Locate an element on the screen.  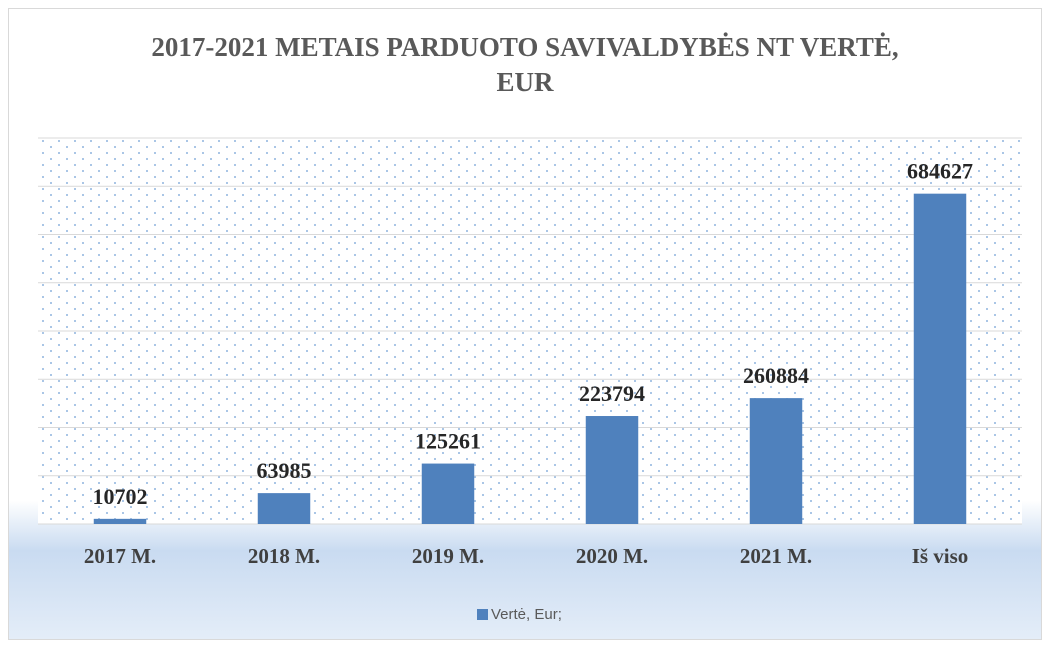
x-tick-label: 2019 M. is located at coordinates (448, 556).